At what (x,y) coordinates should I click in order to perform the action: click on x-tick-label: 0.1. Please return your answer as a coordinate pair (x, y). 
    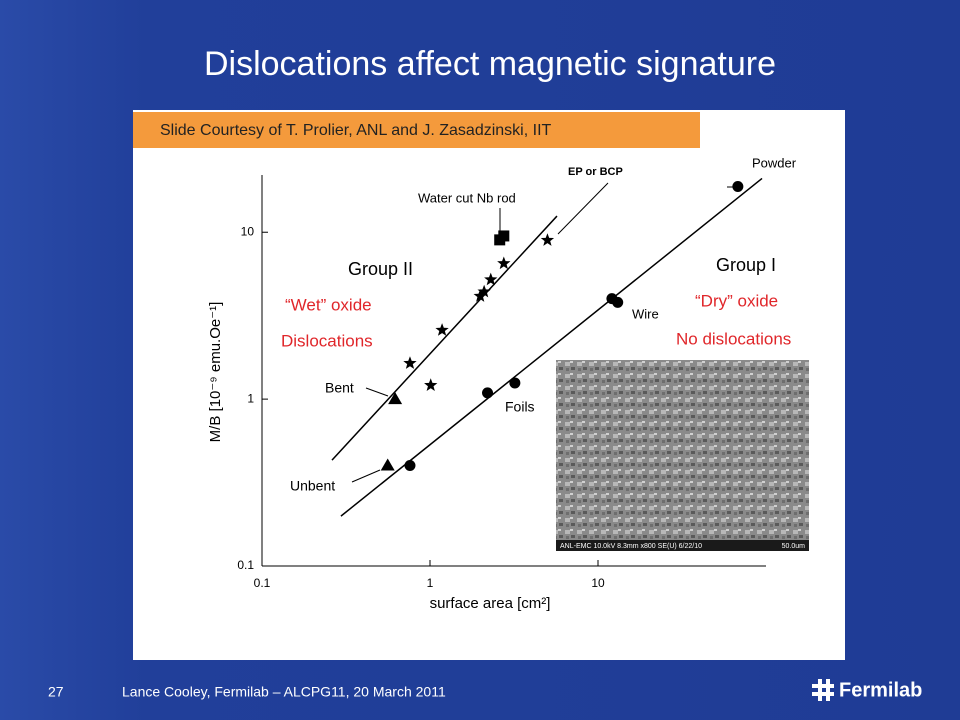
    Looking at the image, I should click on (262, 583).